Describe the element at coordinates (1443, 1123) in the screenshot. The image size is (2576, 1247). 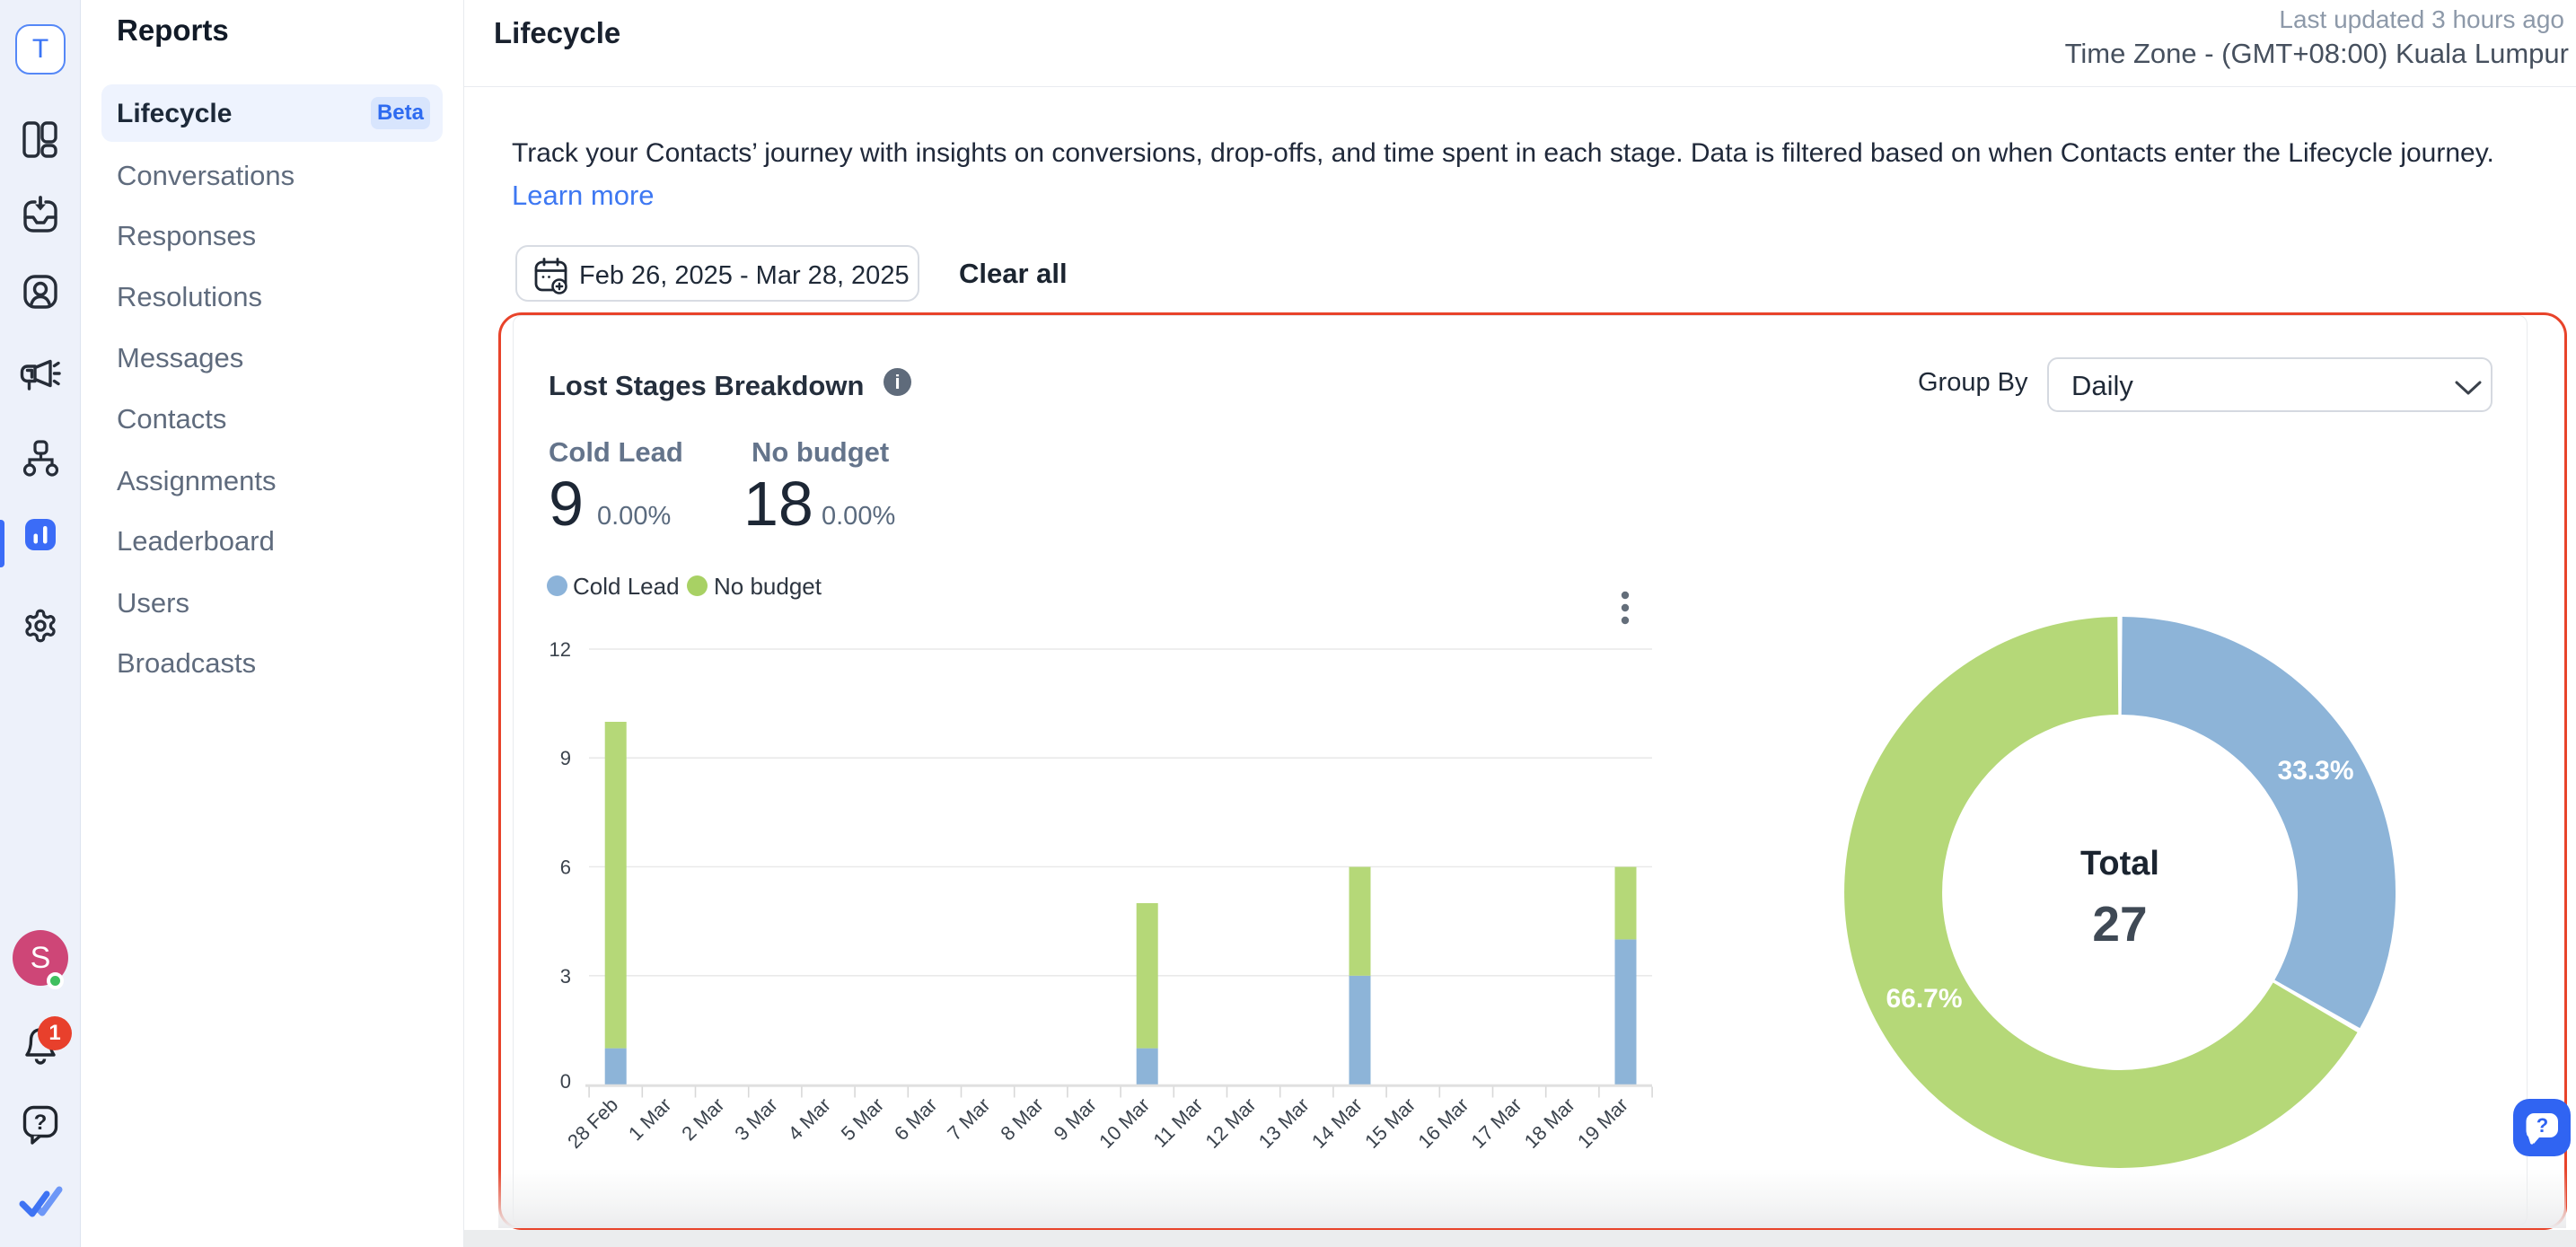
I see `svg-text: 16 Mar` at that location.